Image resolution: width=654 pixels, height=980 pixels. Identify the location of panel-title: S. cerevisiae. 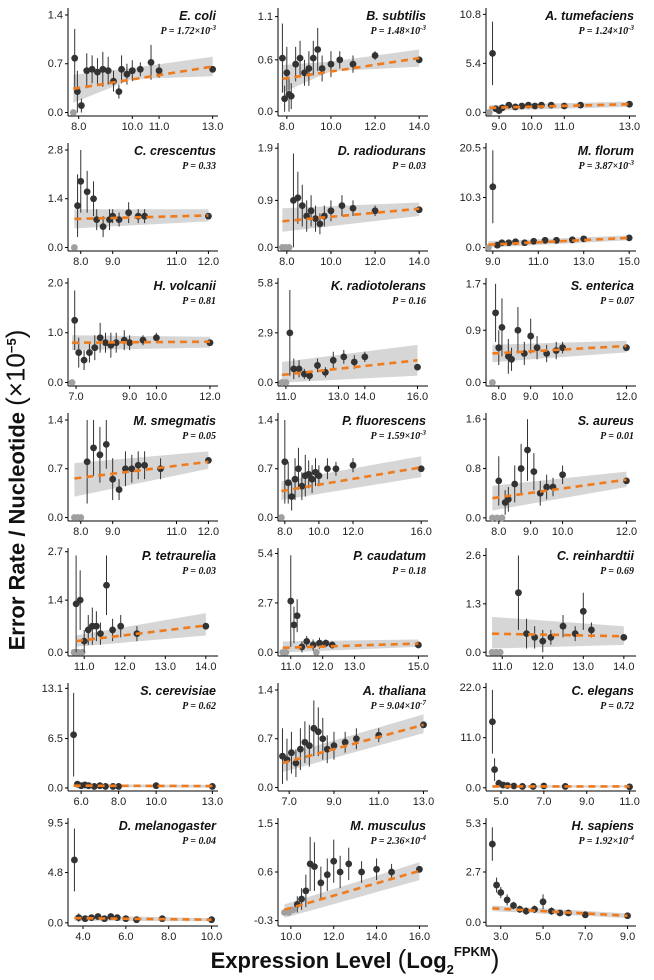
(178, 691).